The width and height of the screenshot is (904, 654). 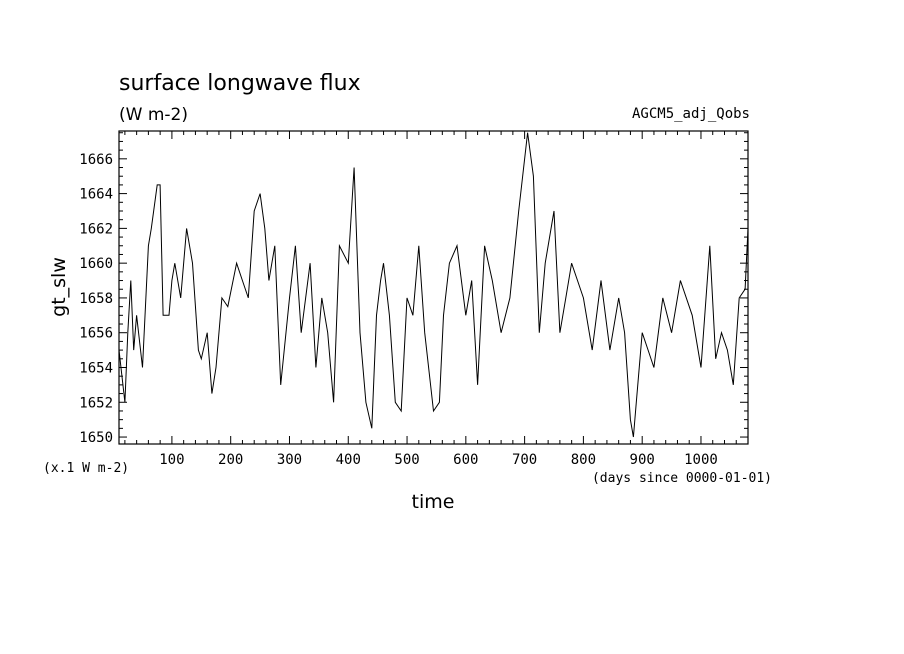 I want to click on y-tick-label: 1658, so click(x=96, y=299).